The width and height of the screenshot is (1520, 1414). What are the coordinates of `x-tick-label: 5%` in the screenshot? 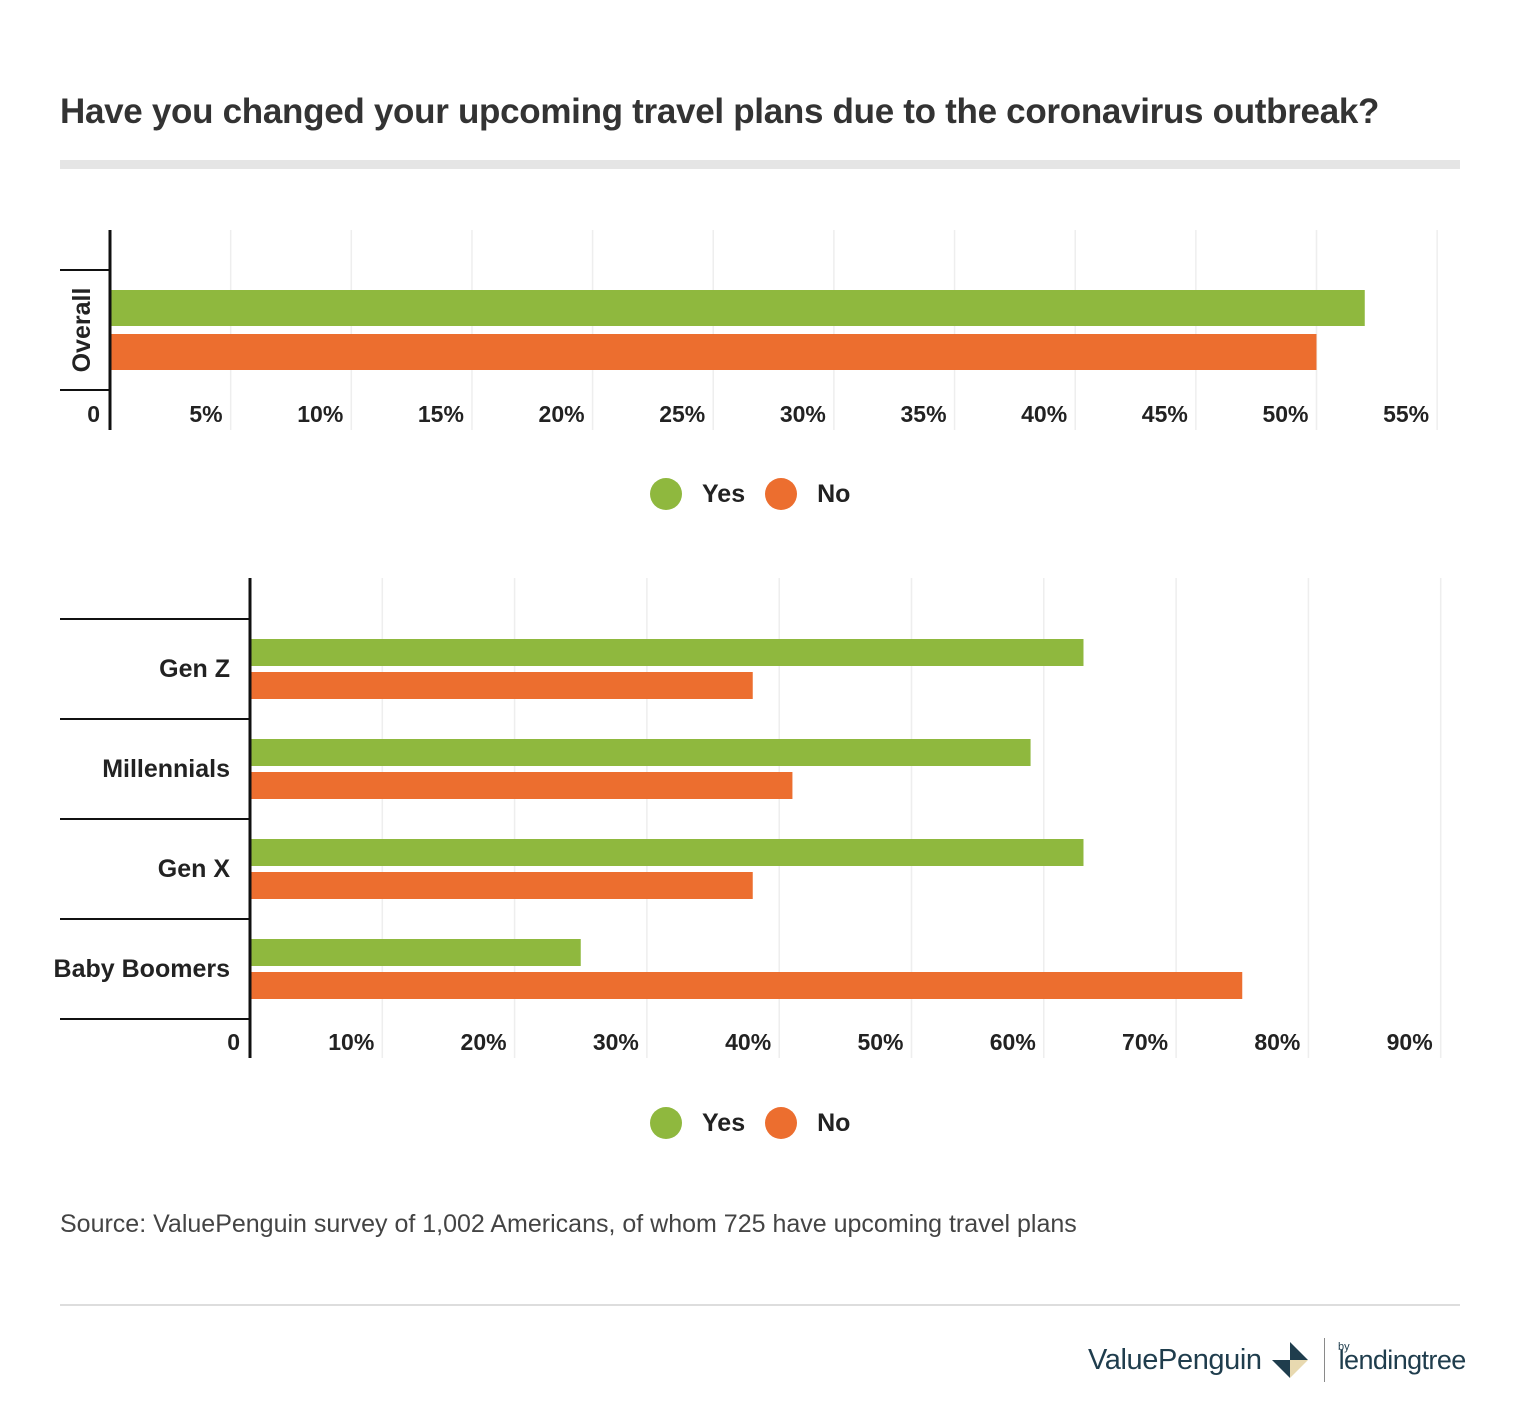 It's located at (205, 414).